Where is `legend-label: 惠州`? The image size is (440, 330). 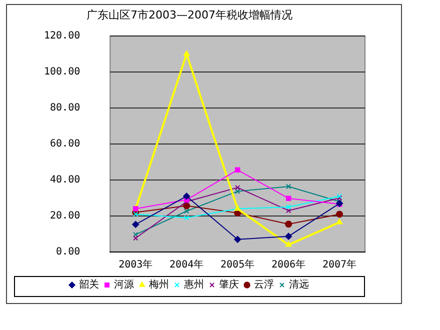
legend-label: 惠州 is located at coordinates (193, 284).